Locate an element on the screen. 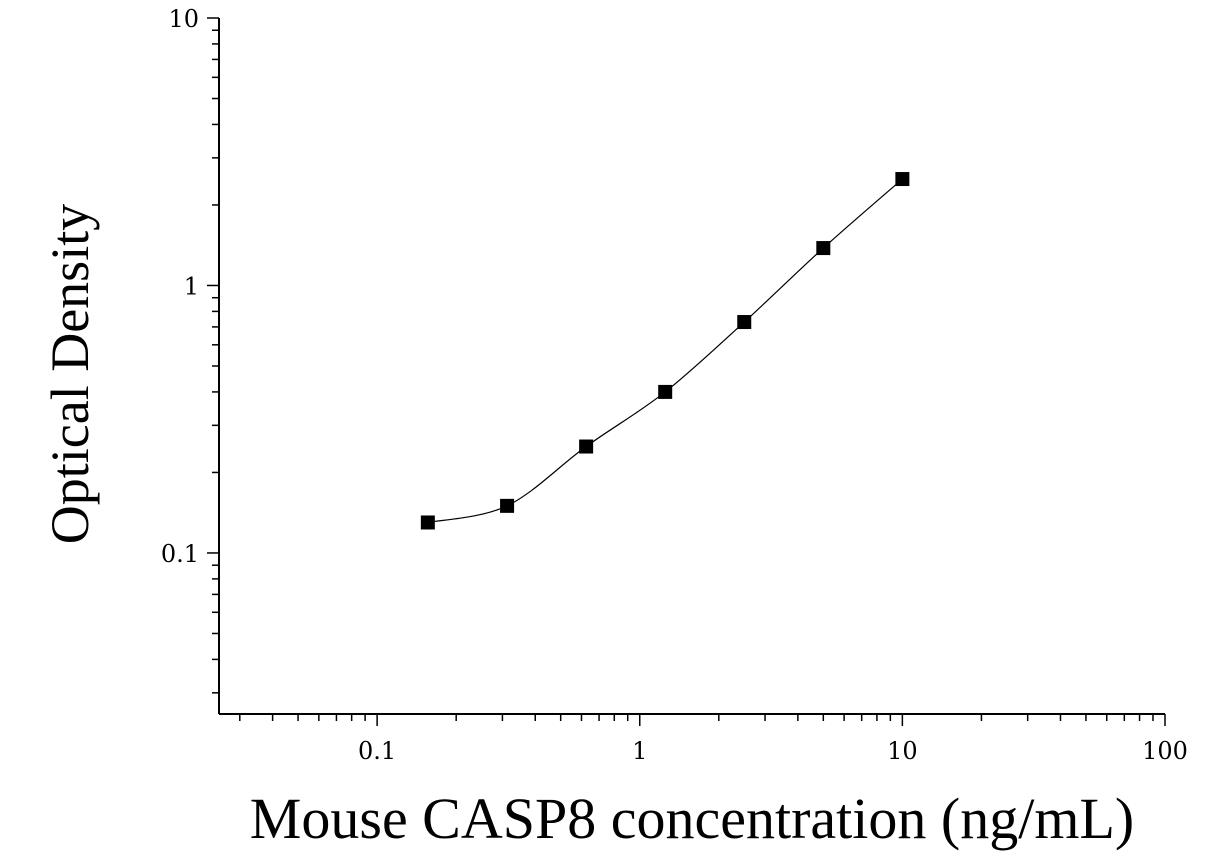  x-tick-label: 1 is located at coordinates (639, 751).